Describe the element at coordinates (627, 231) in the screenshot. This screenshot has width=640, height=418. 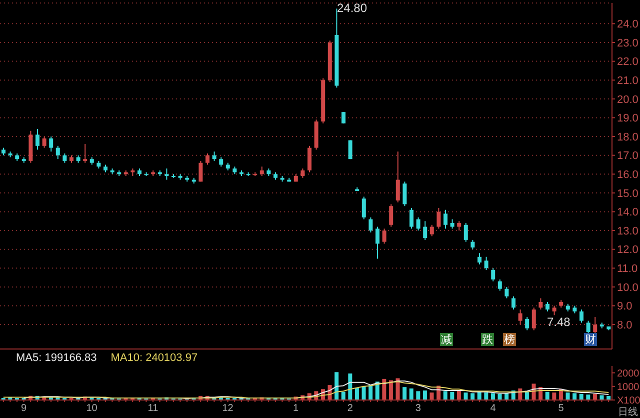
I see `y-tick-label: 13.0` at that location.